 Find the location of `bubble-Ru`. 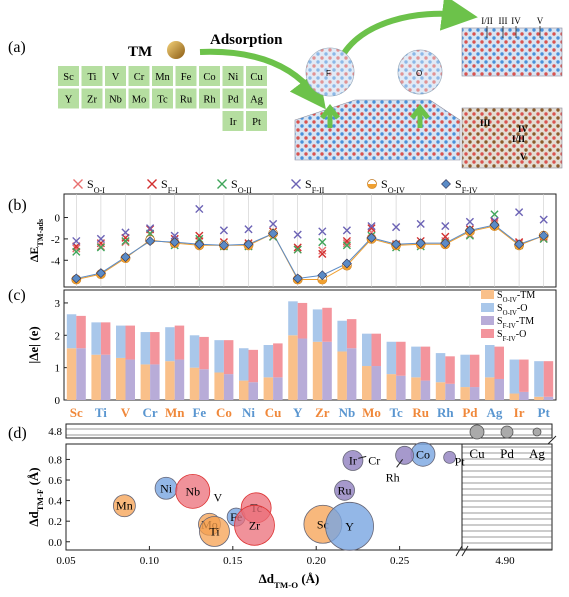

bubble-Ru is located at coordinates (344, 490).